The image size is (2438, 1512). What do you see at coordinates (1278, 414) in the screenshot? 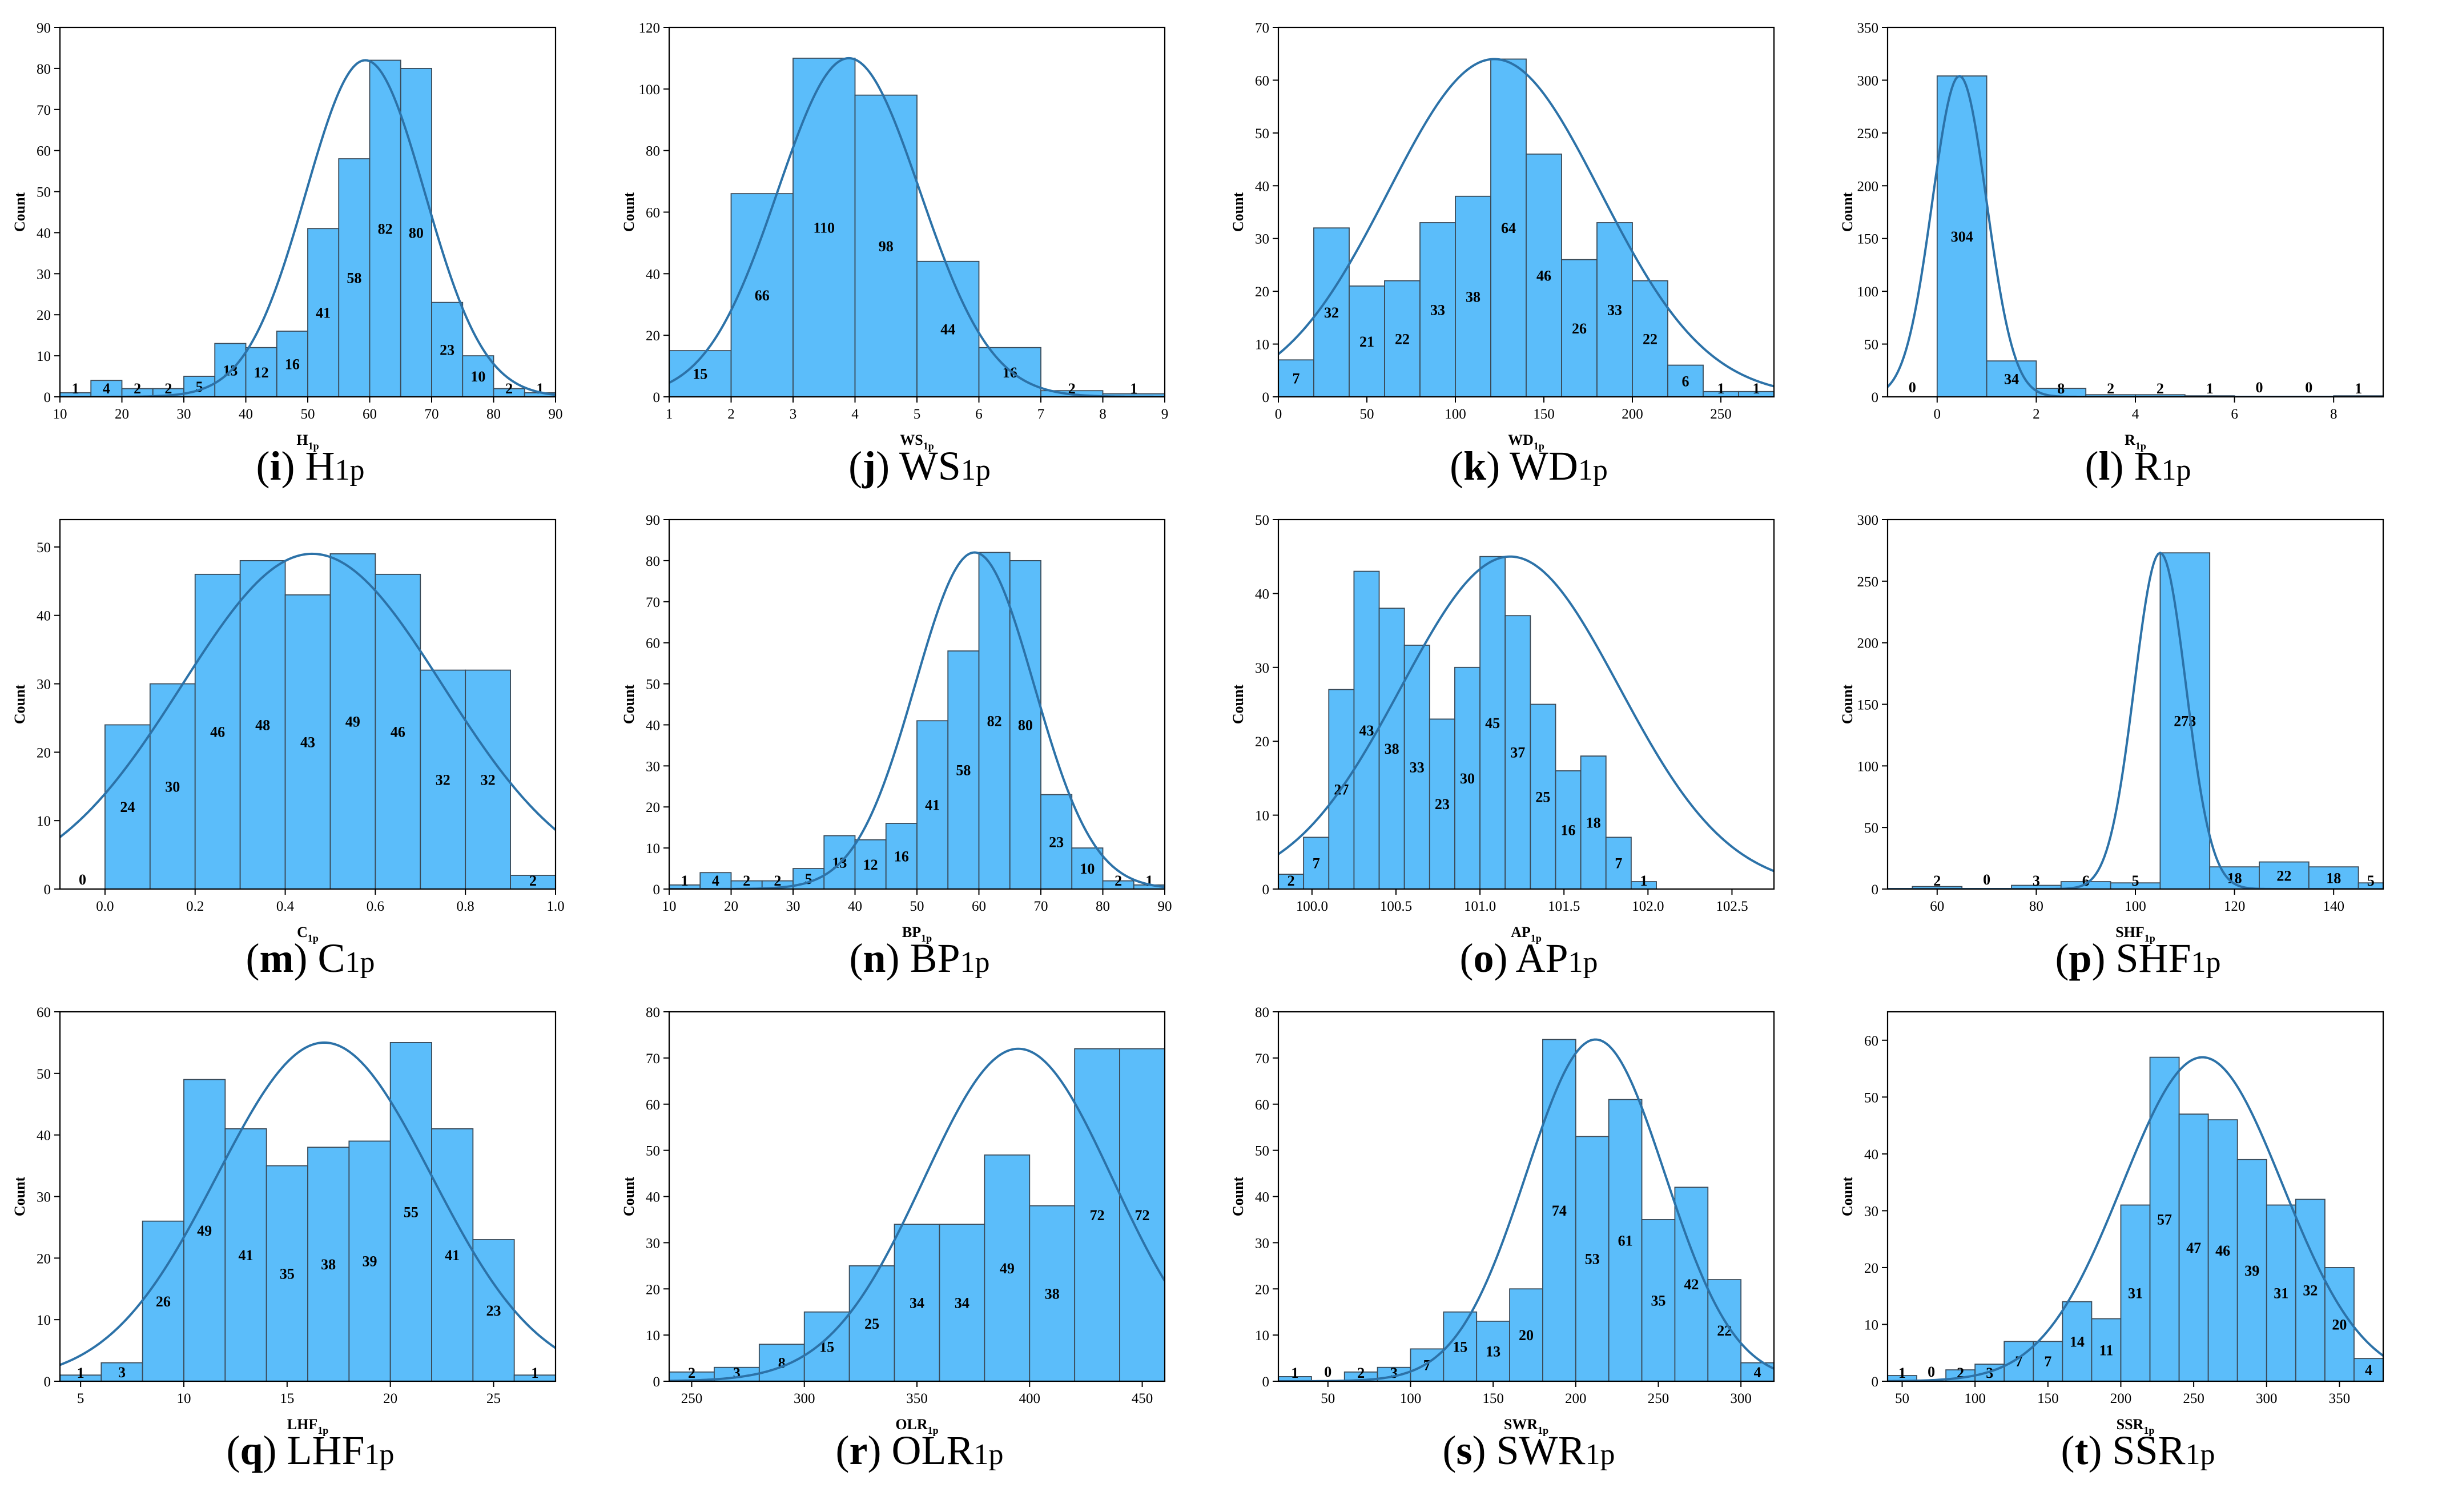
I see `x-tick-label-k-0: 0` at bounding box center [1278, 414].